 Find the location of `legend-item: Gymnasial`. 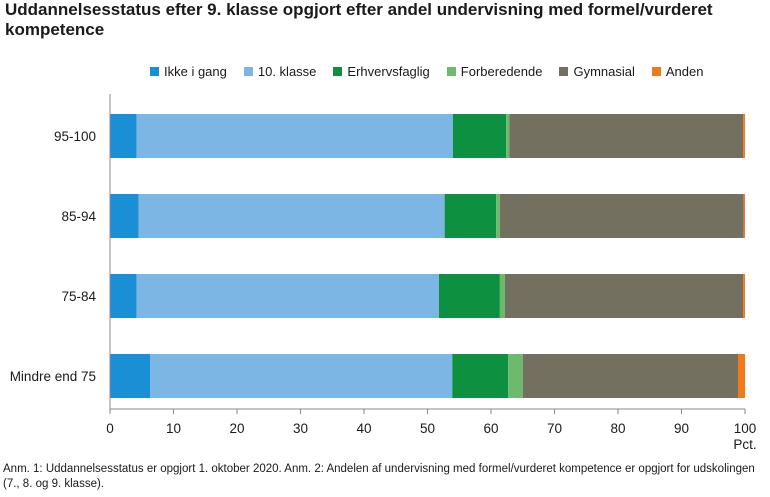

legend-item: Gymnasial is located at coordinates (597, 71).